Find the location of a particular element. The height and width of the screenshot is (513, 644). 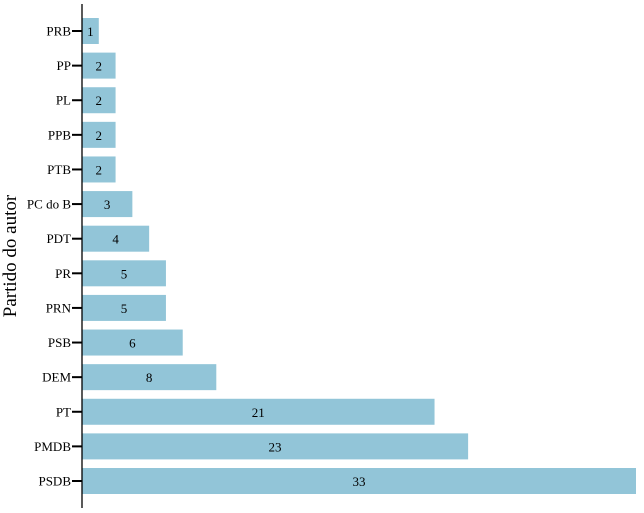

bar-dem is located at coordinates (149, 377).